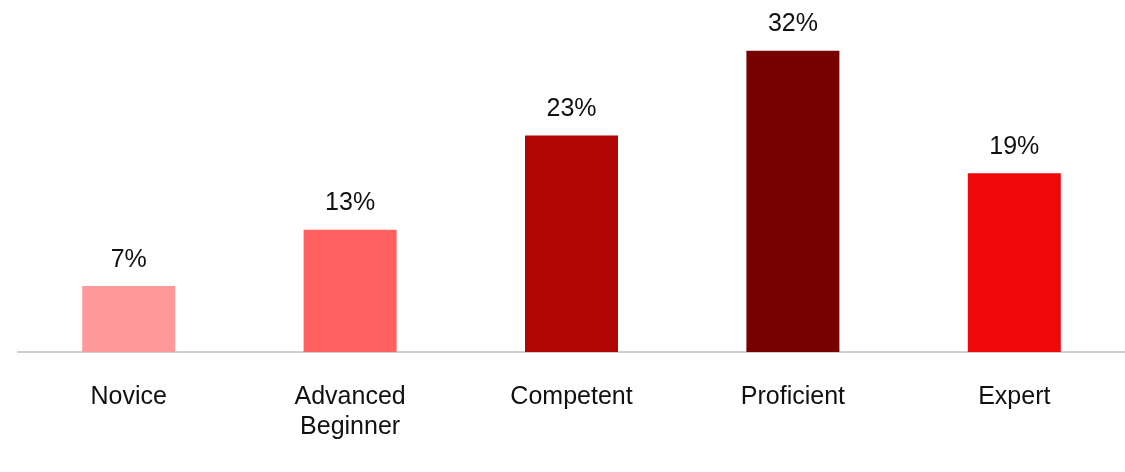  What do you see at coordinates (792, 22) in the screenshot?
I see `data-label: 32%` at bounding box center [792, 22].